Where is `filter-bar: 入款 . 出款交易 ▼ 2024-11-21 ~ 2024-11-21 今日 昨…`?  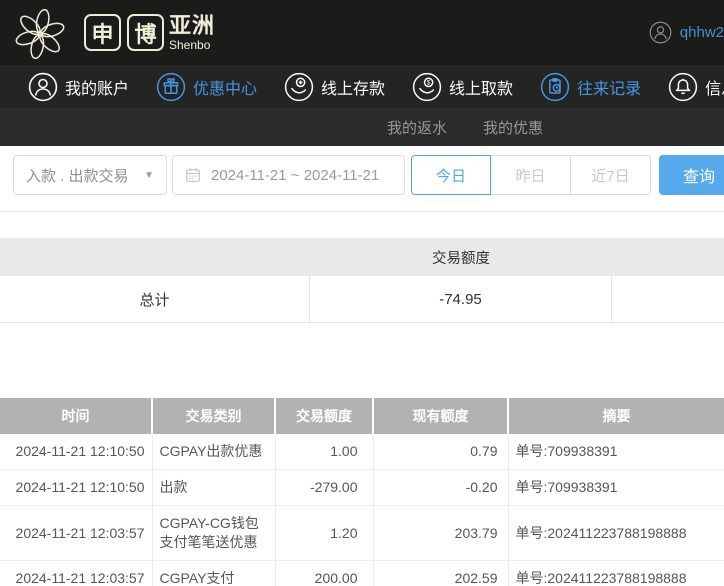 filter-bar: 入款 . 出款交易 ▼ 2024-11-21 ~ 2024-11-21 今日 昨… is located at coordinates (362, 179).